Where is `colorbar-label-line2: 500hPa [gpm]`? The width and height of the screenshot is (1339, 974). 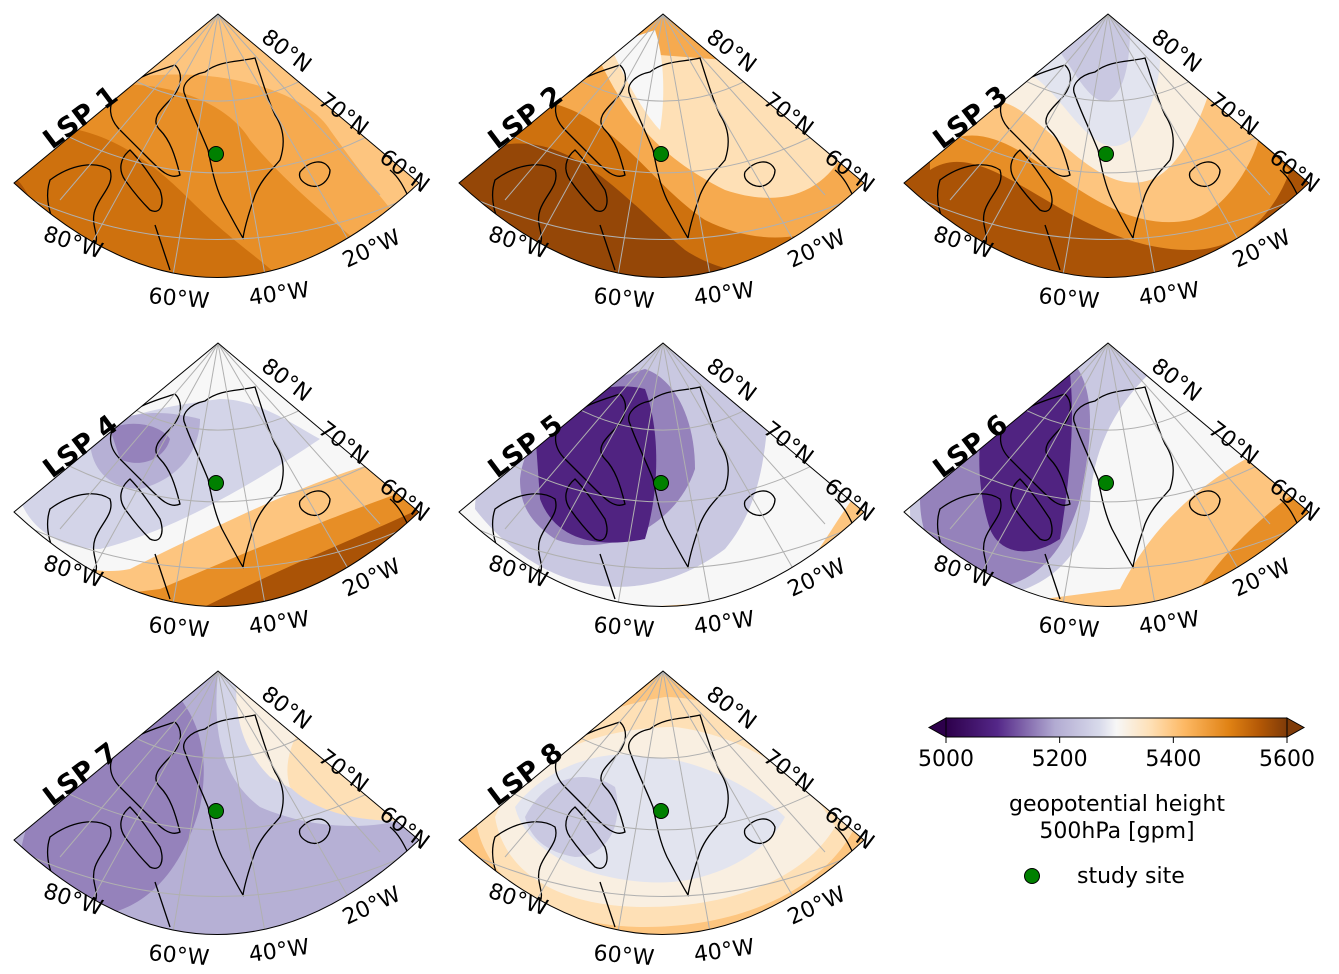 colorbar-label-line2: 500hPa [gpm] is located at coordinates (1116, 831).